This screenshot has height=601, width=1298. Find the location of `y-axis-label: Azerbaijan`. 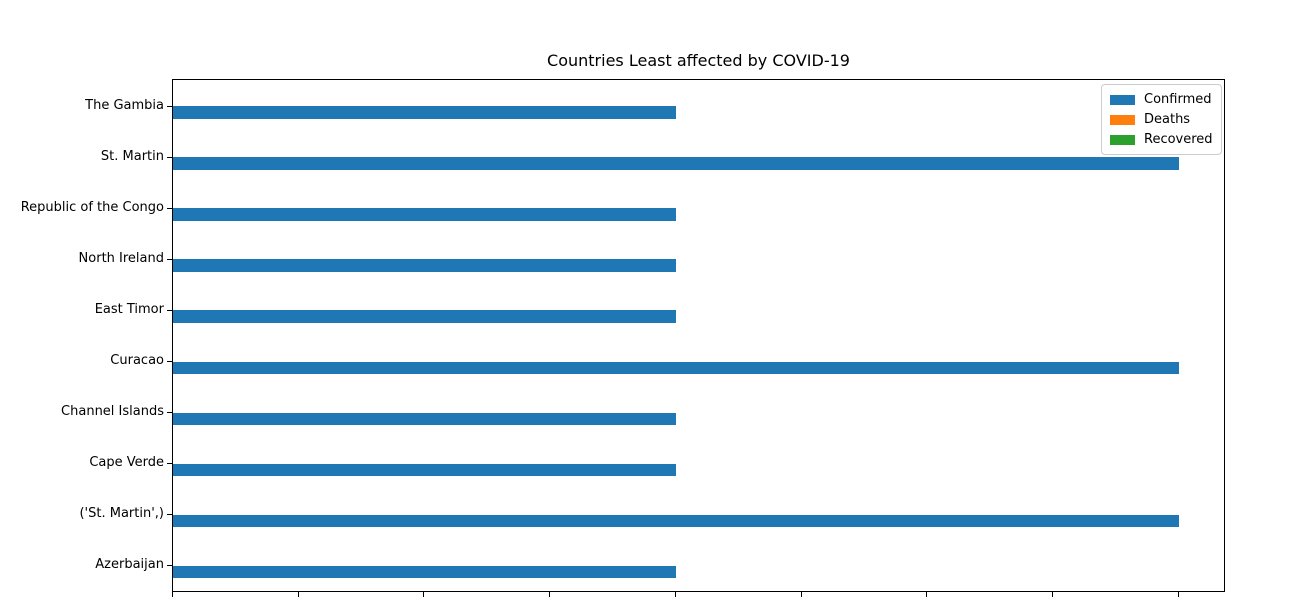

y-axis-label: Azerbaijan is located at coordinates (129, 565).